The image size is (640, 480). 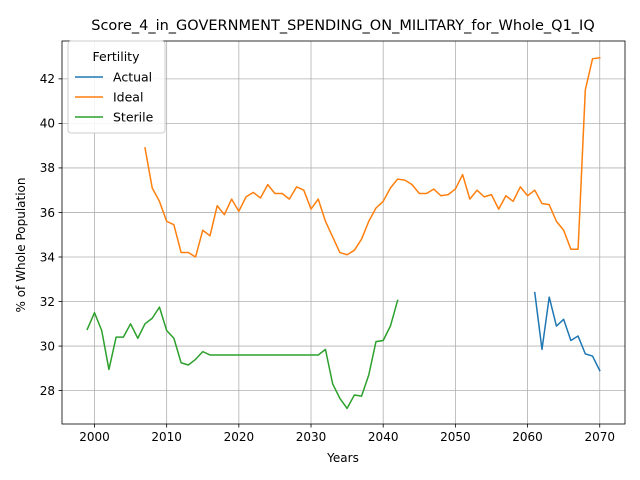 What do you see at coordinates (133, 117) in the screenshot?
I see `legend-label-sterile: Sterile` at bounding box center [133, 117].